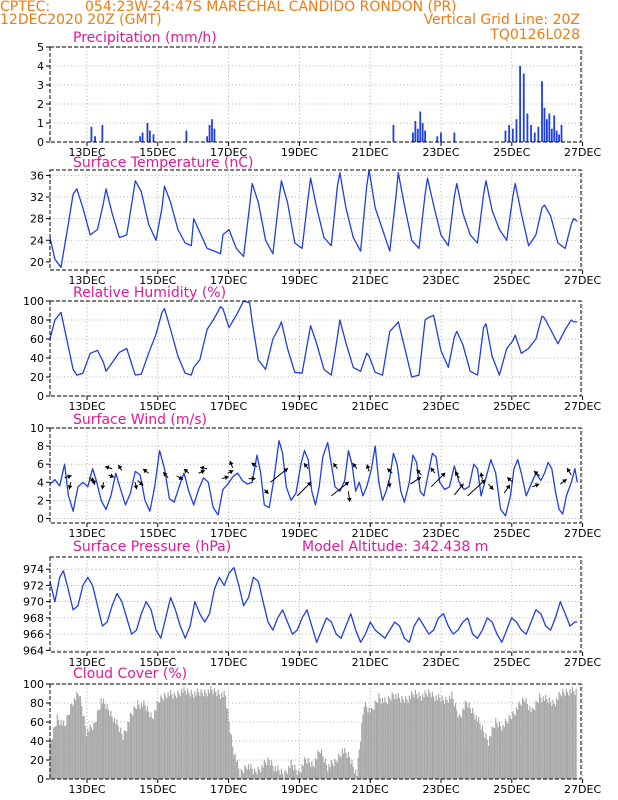 Image resolution: width=618 pixels, height=800 pixels. Describe the element at coordinates (313, 339) in the screenshot. I see `humidity-series-line` at that location.